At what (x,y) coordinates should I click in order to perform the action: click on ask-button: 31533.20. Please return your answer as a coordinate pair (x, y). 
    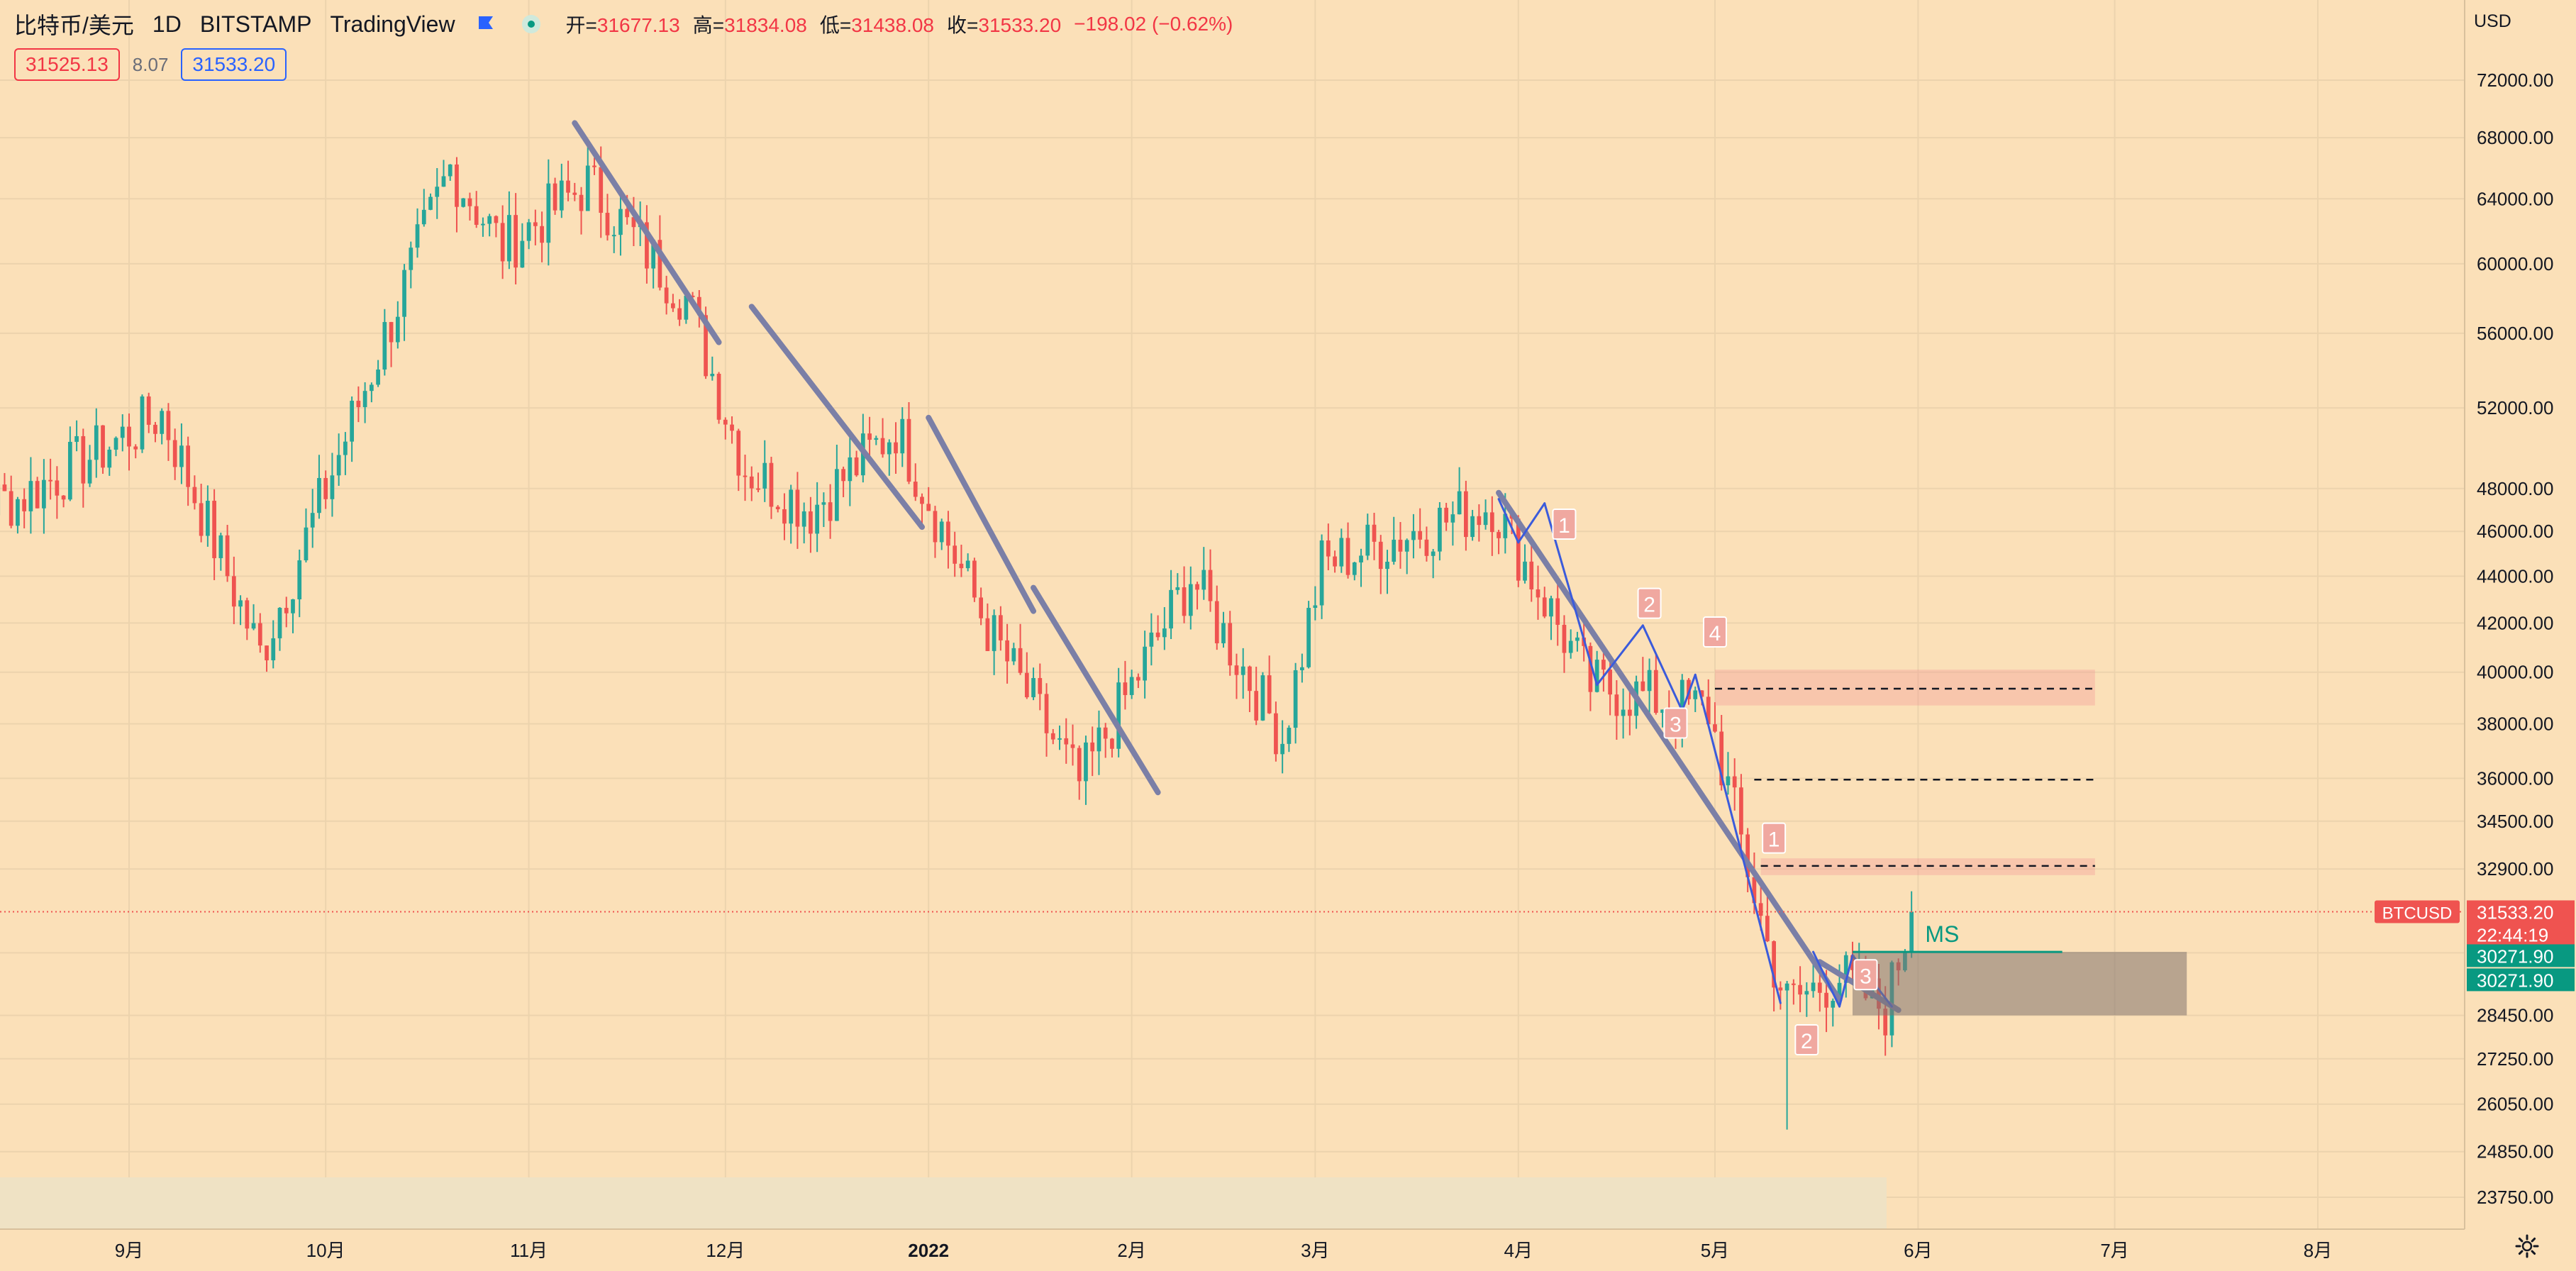
    Looking at the image, I should click on (234, 64).